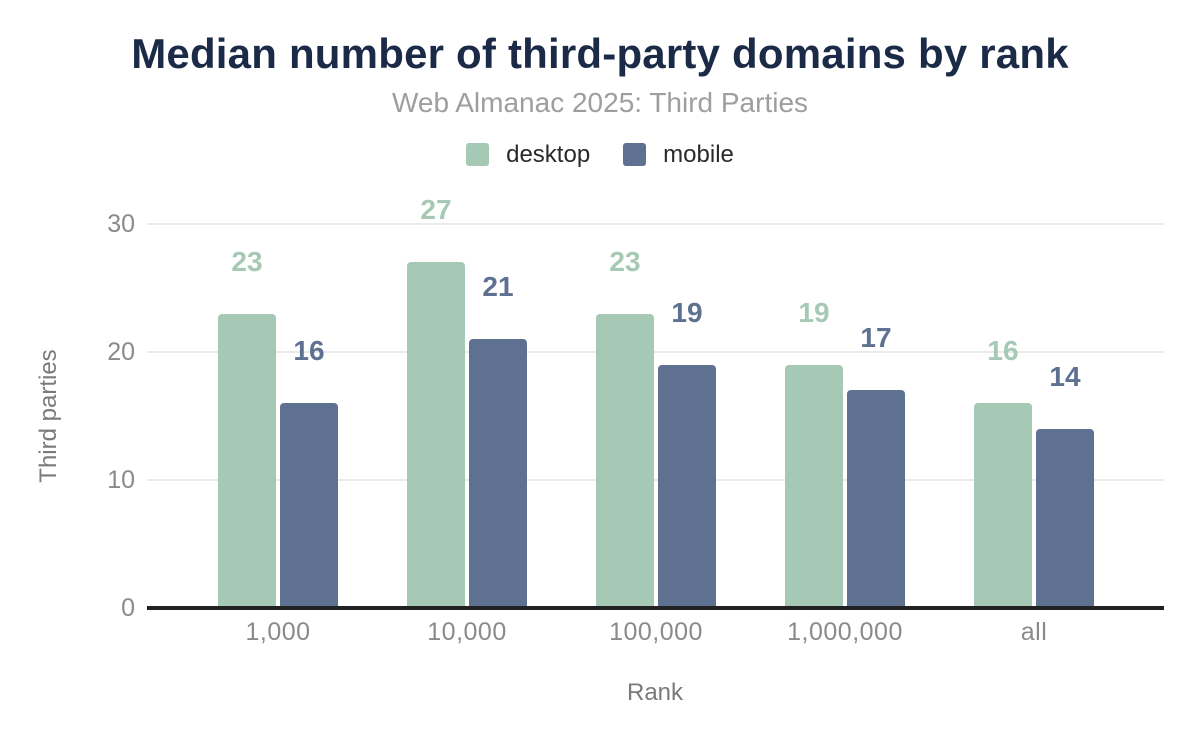  What do you see at coordinates (478, 154) in the screenshot?
I see `desktop-swatch-icon` at bounding box center [478, 154].